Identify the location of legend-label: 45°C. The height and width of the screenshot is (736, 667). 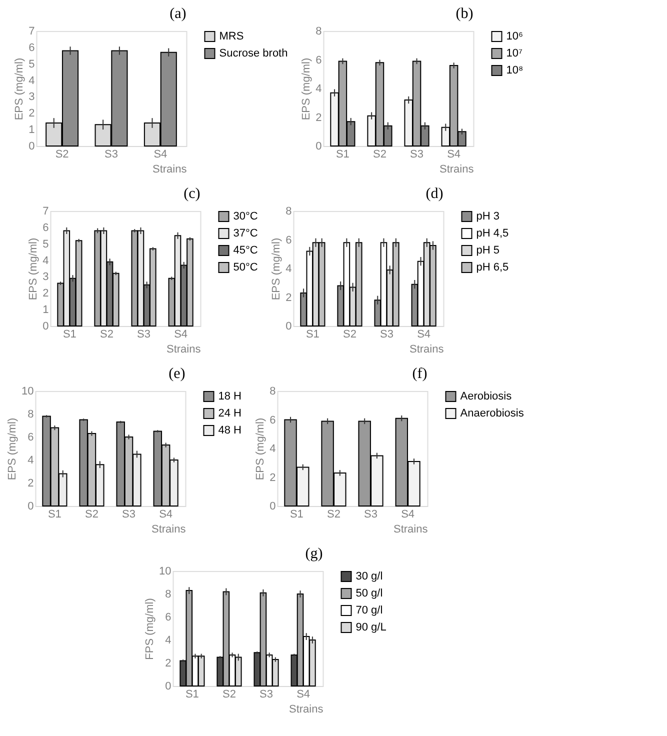
(245, 250).